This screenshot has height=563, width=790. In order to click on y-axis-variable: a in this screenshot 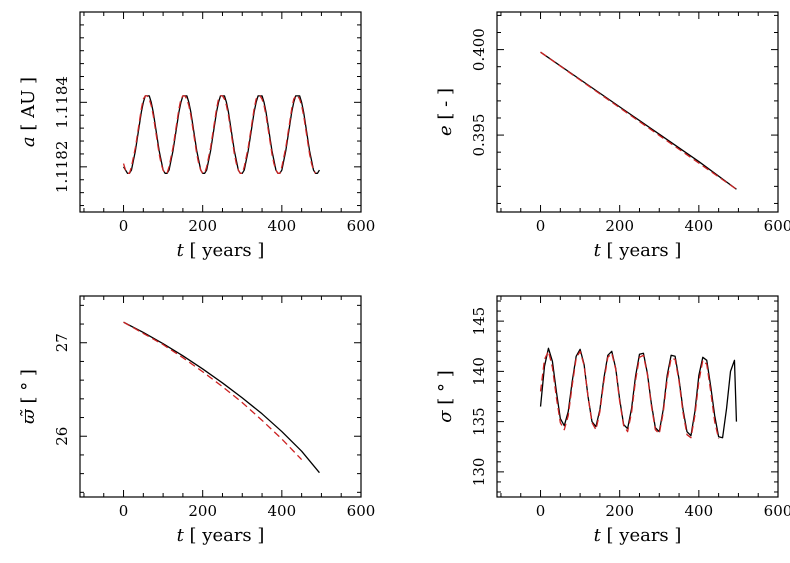, I will do `click(28, 141)`.